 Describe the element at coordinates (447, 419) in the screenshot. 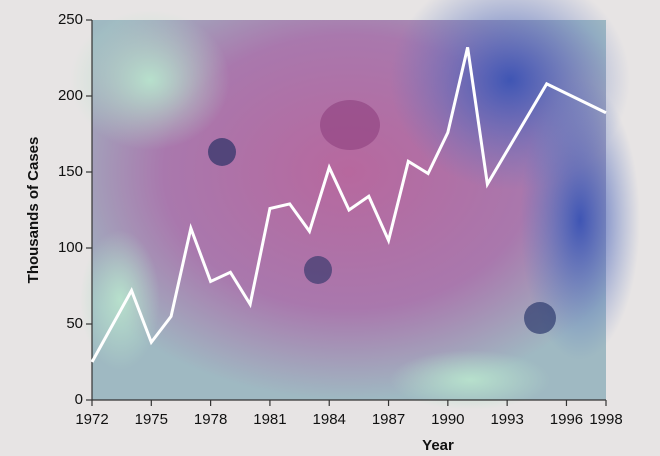

I see `x-tick-label: 1990` at that location.